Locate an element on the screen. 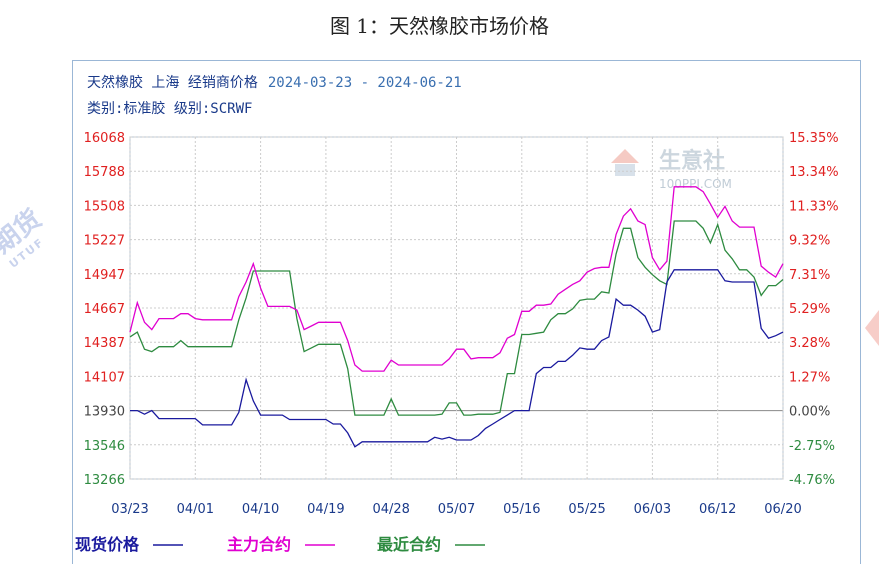 Image resolution: width=879 pixels, height=564 pixels. x-tick-label: 06/20 is located at coordinates (782, 509).